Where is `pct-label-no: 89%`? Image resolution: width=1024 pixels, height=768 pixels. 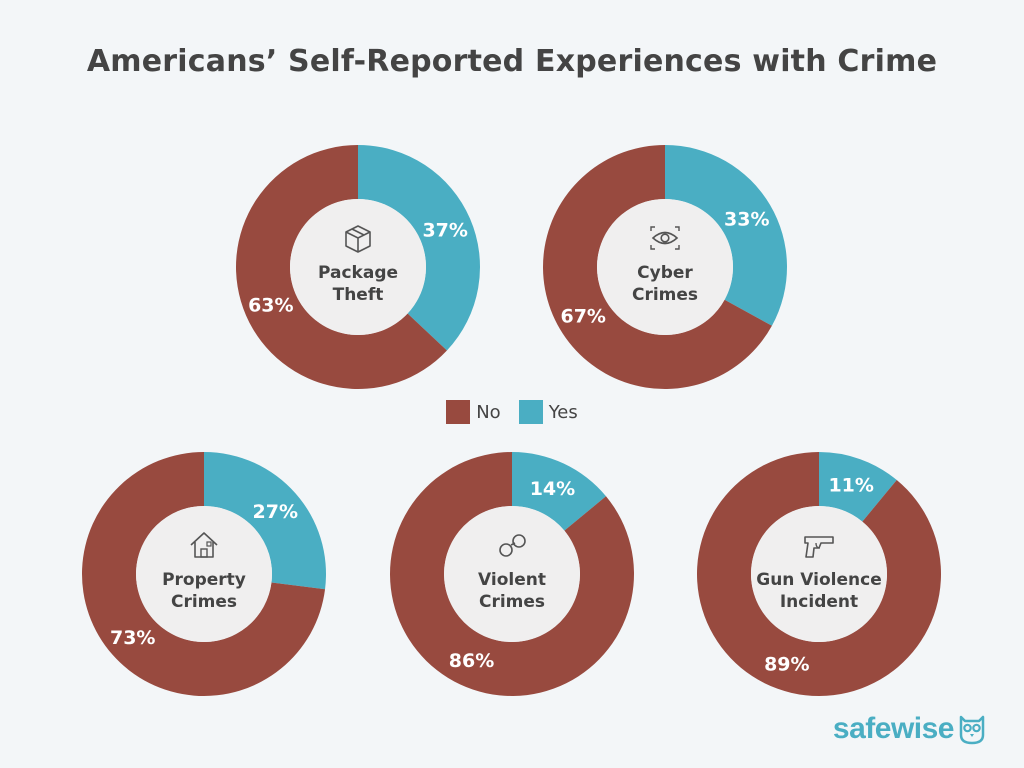
pct-label-no: 89% is located at coordinates (786, 664).